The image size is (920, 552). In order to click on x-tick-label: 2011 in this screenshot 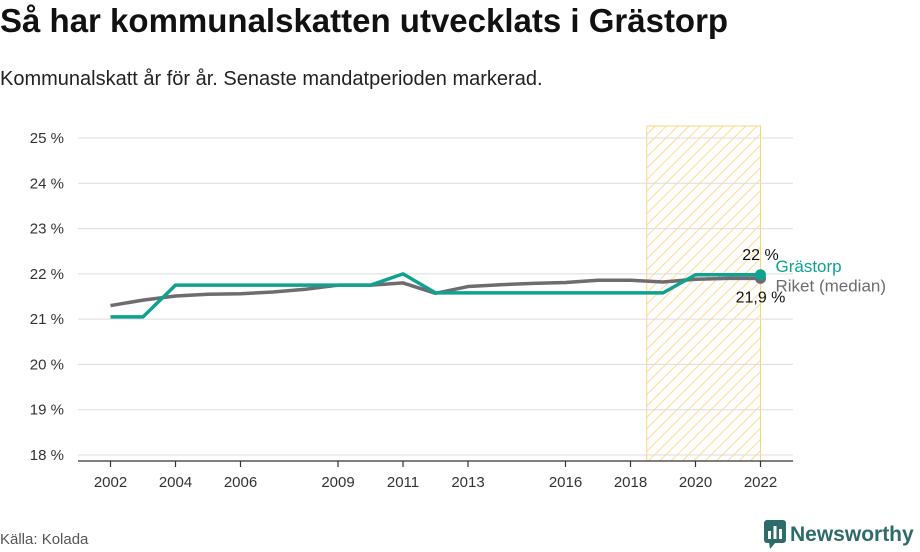, I will do `click(403, 482)`.